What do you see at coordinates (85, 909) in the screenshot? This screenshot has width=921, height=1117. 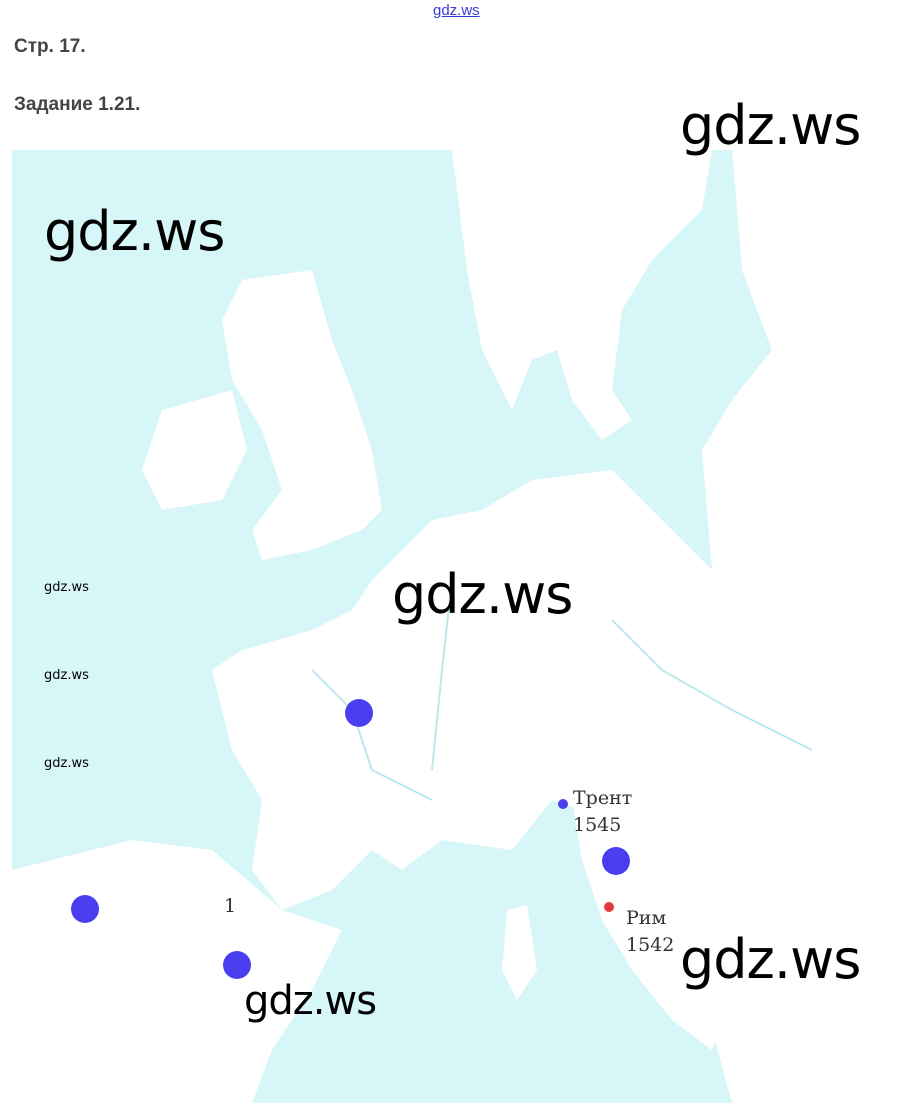 I see `marker-portugal` at bounding box center [85, 909].